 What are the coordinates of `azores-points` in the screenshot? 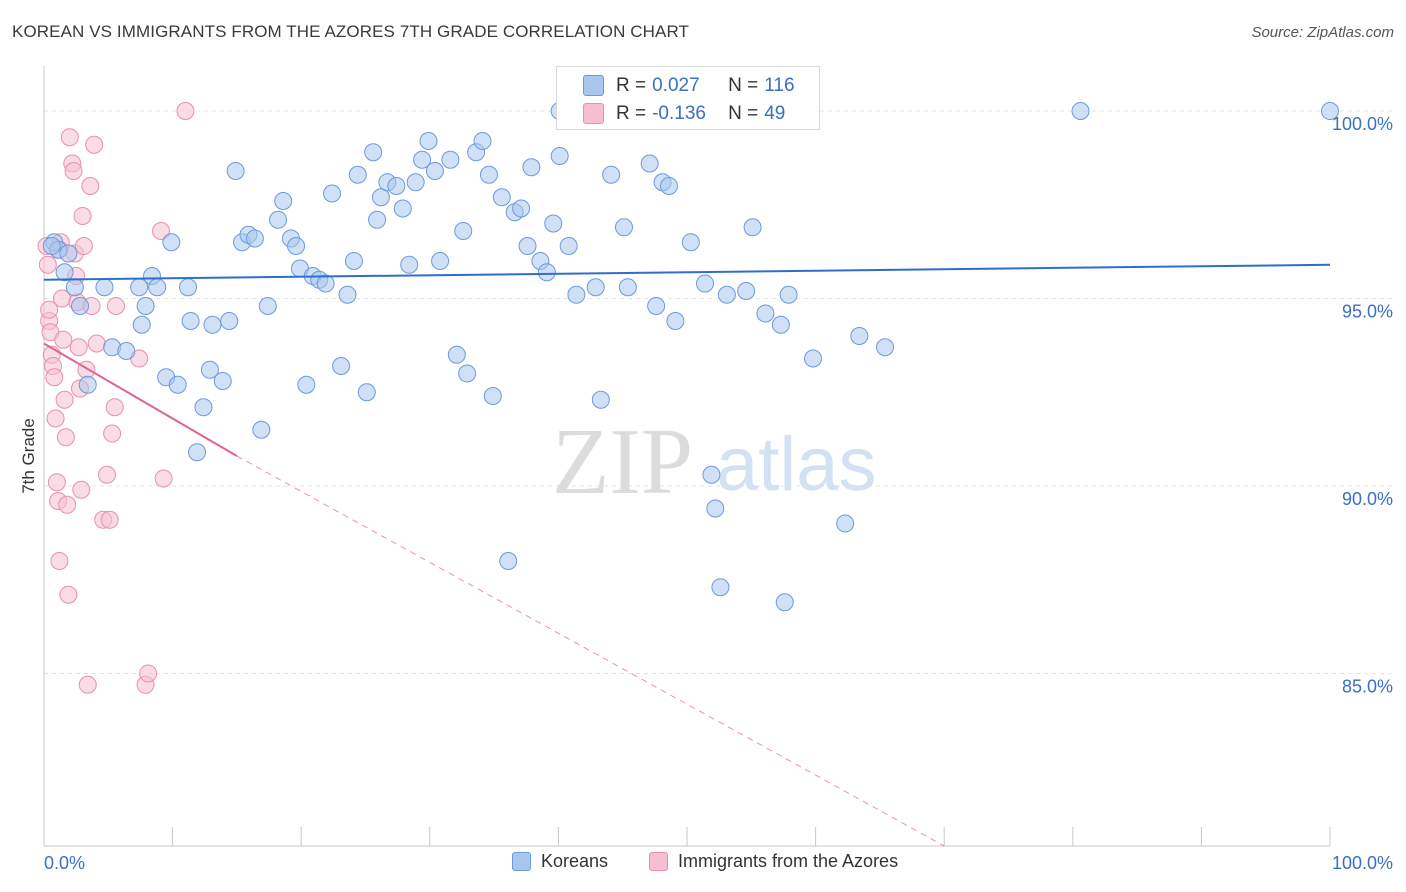 It's located at (116, 398).